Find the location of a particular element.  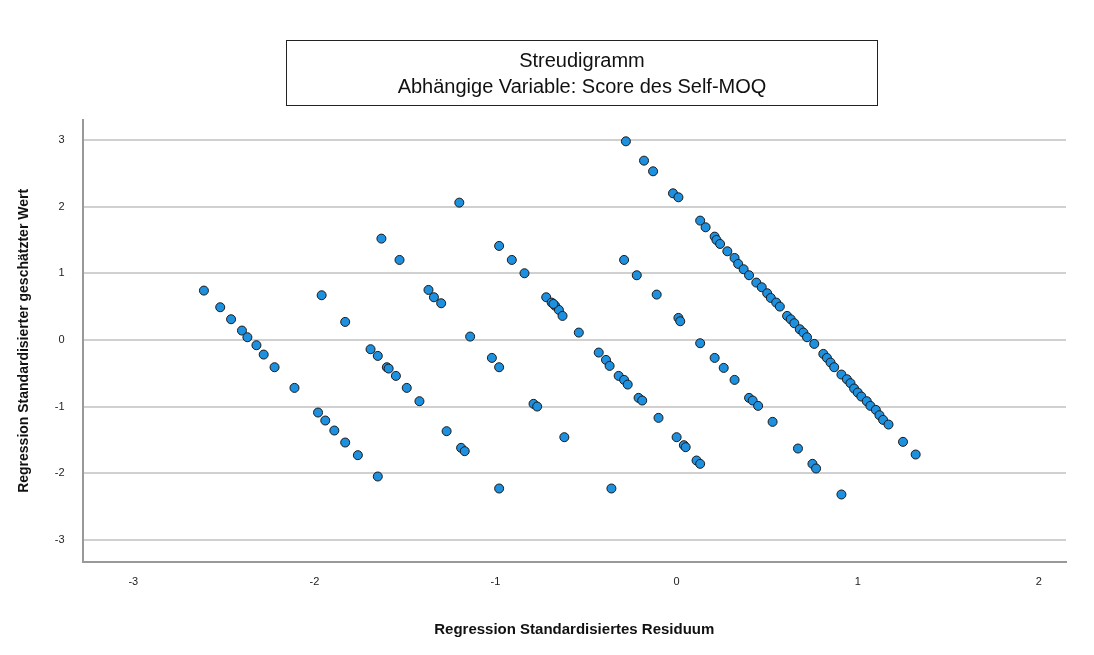

x-axis-title: Regression Standardisiertes Residuum is located at coordinates (574, 629).